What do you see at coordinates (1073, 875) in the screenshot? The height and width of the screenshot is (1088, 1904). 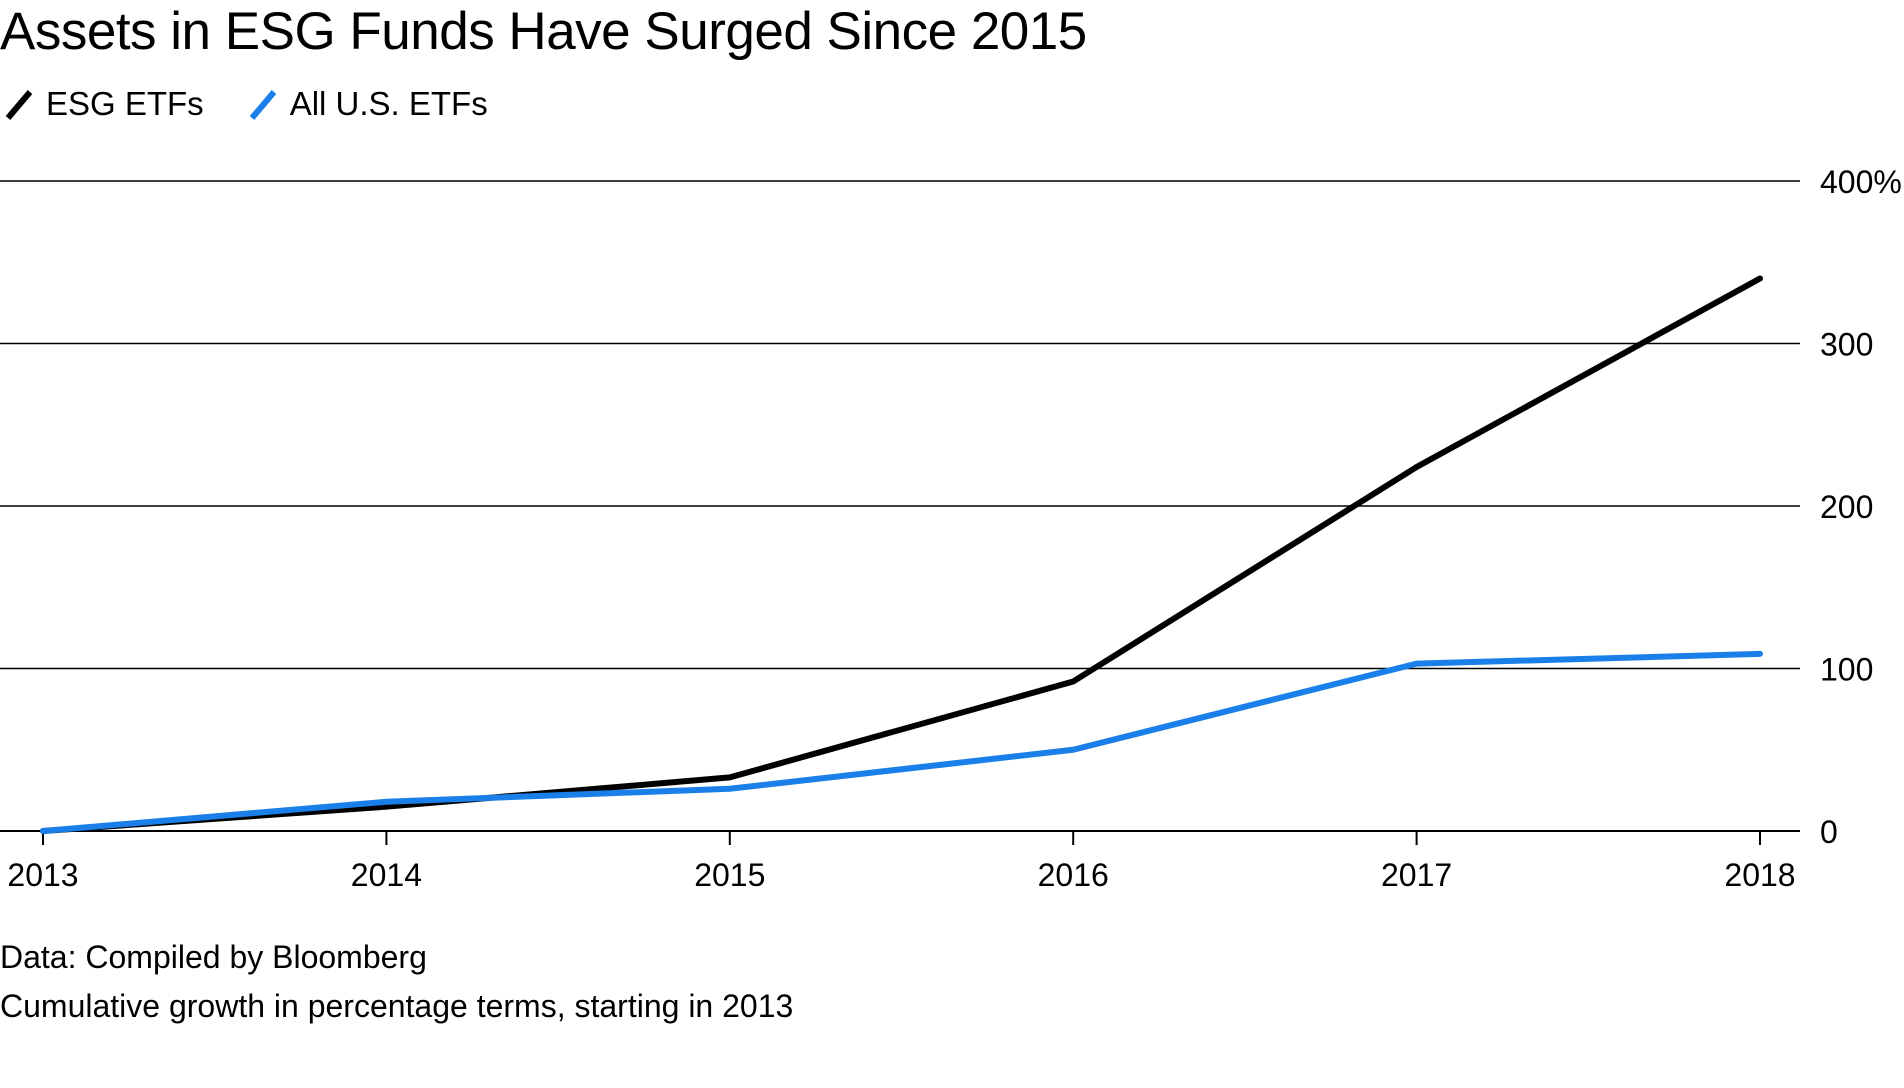 I see `x-tick-label: 2016` at bounding box center [1073, 875].